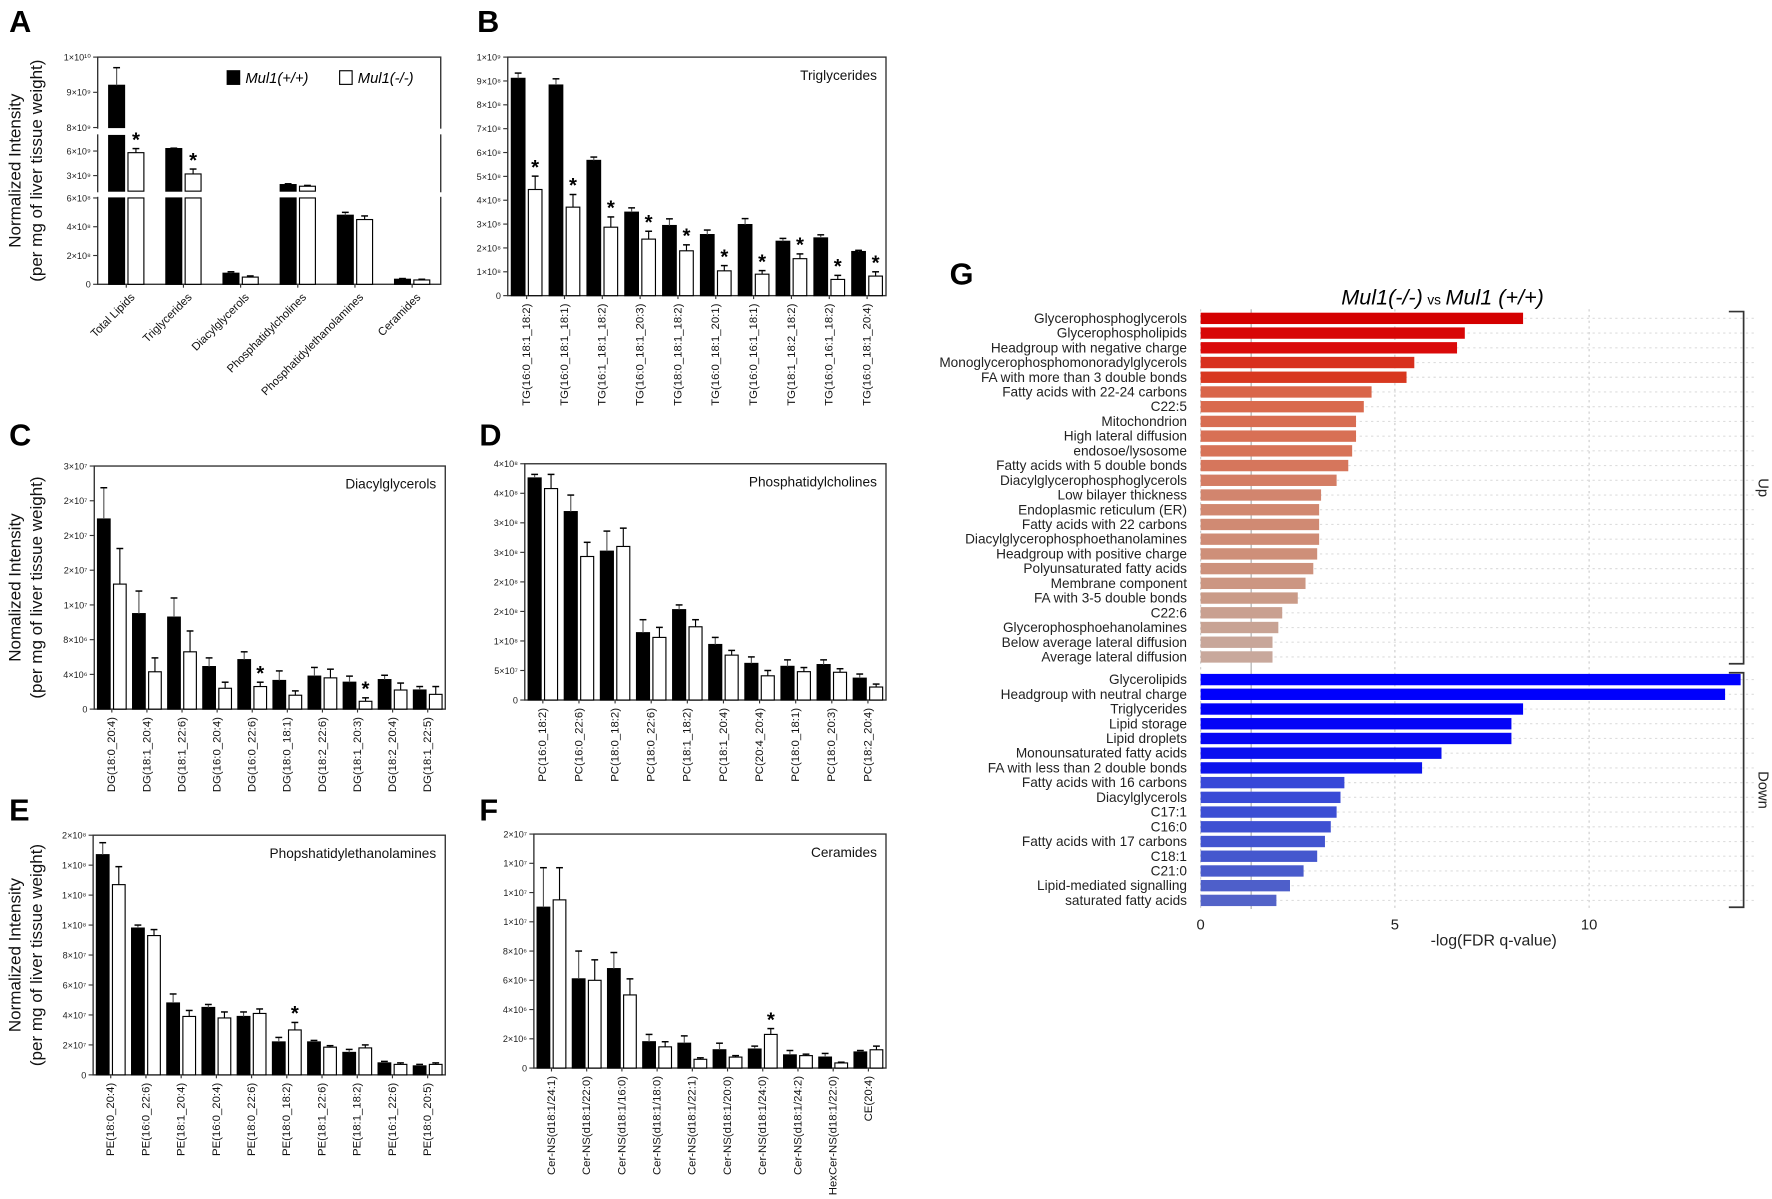 This screenshot has height=1199, width=1772. I want to click on plot-frame, so click(269, 955).